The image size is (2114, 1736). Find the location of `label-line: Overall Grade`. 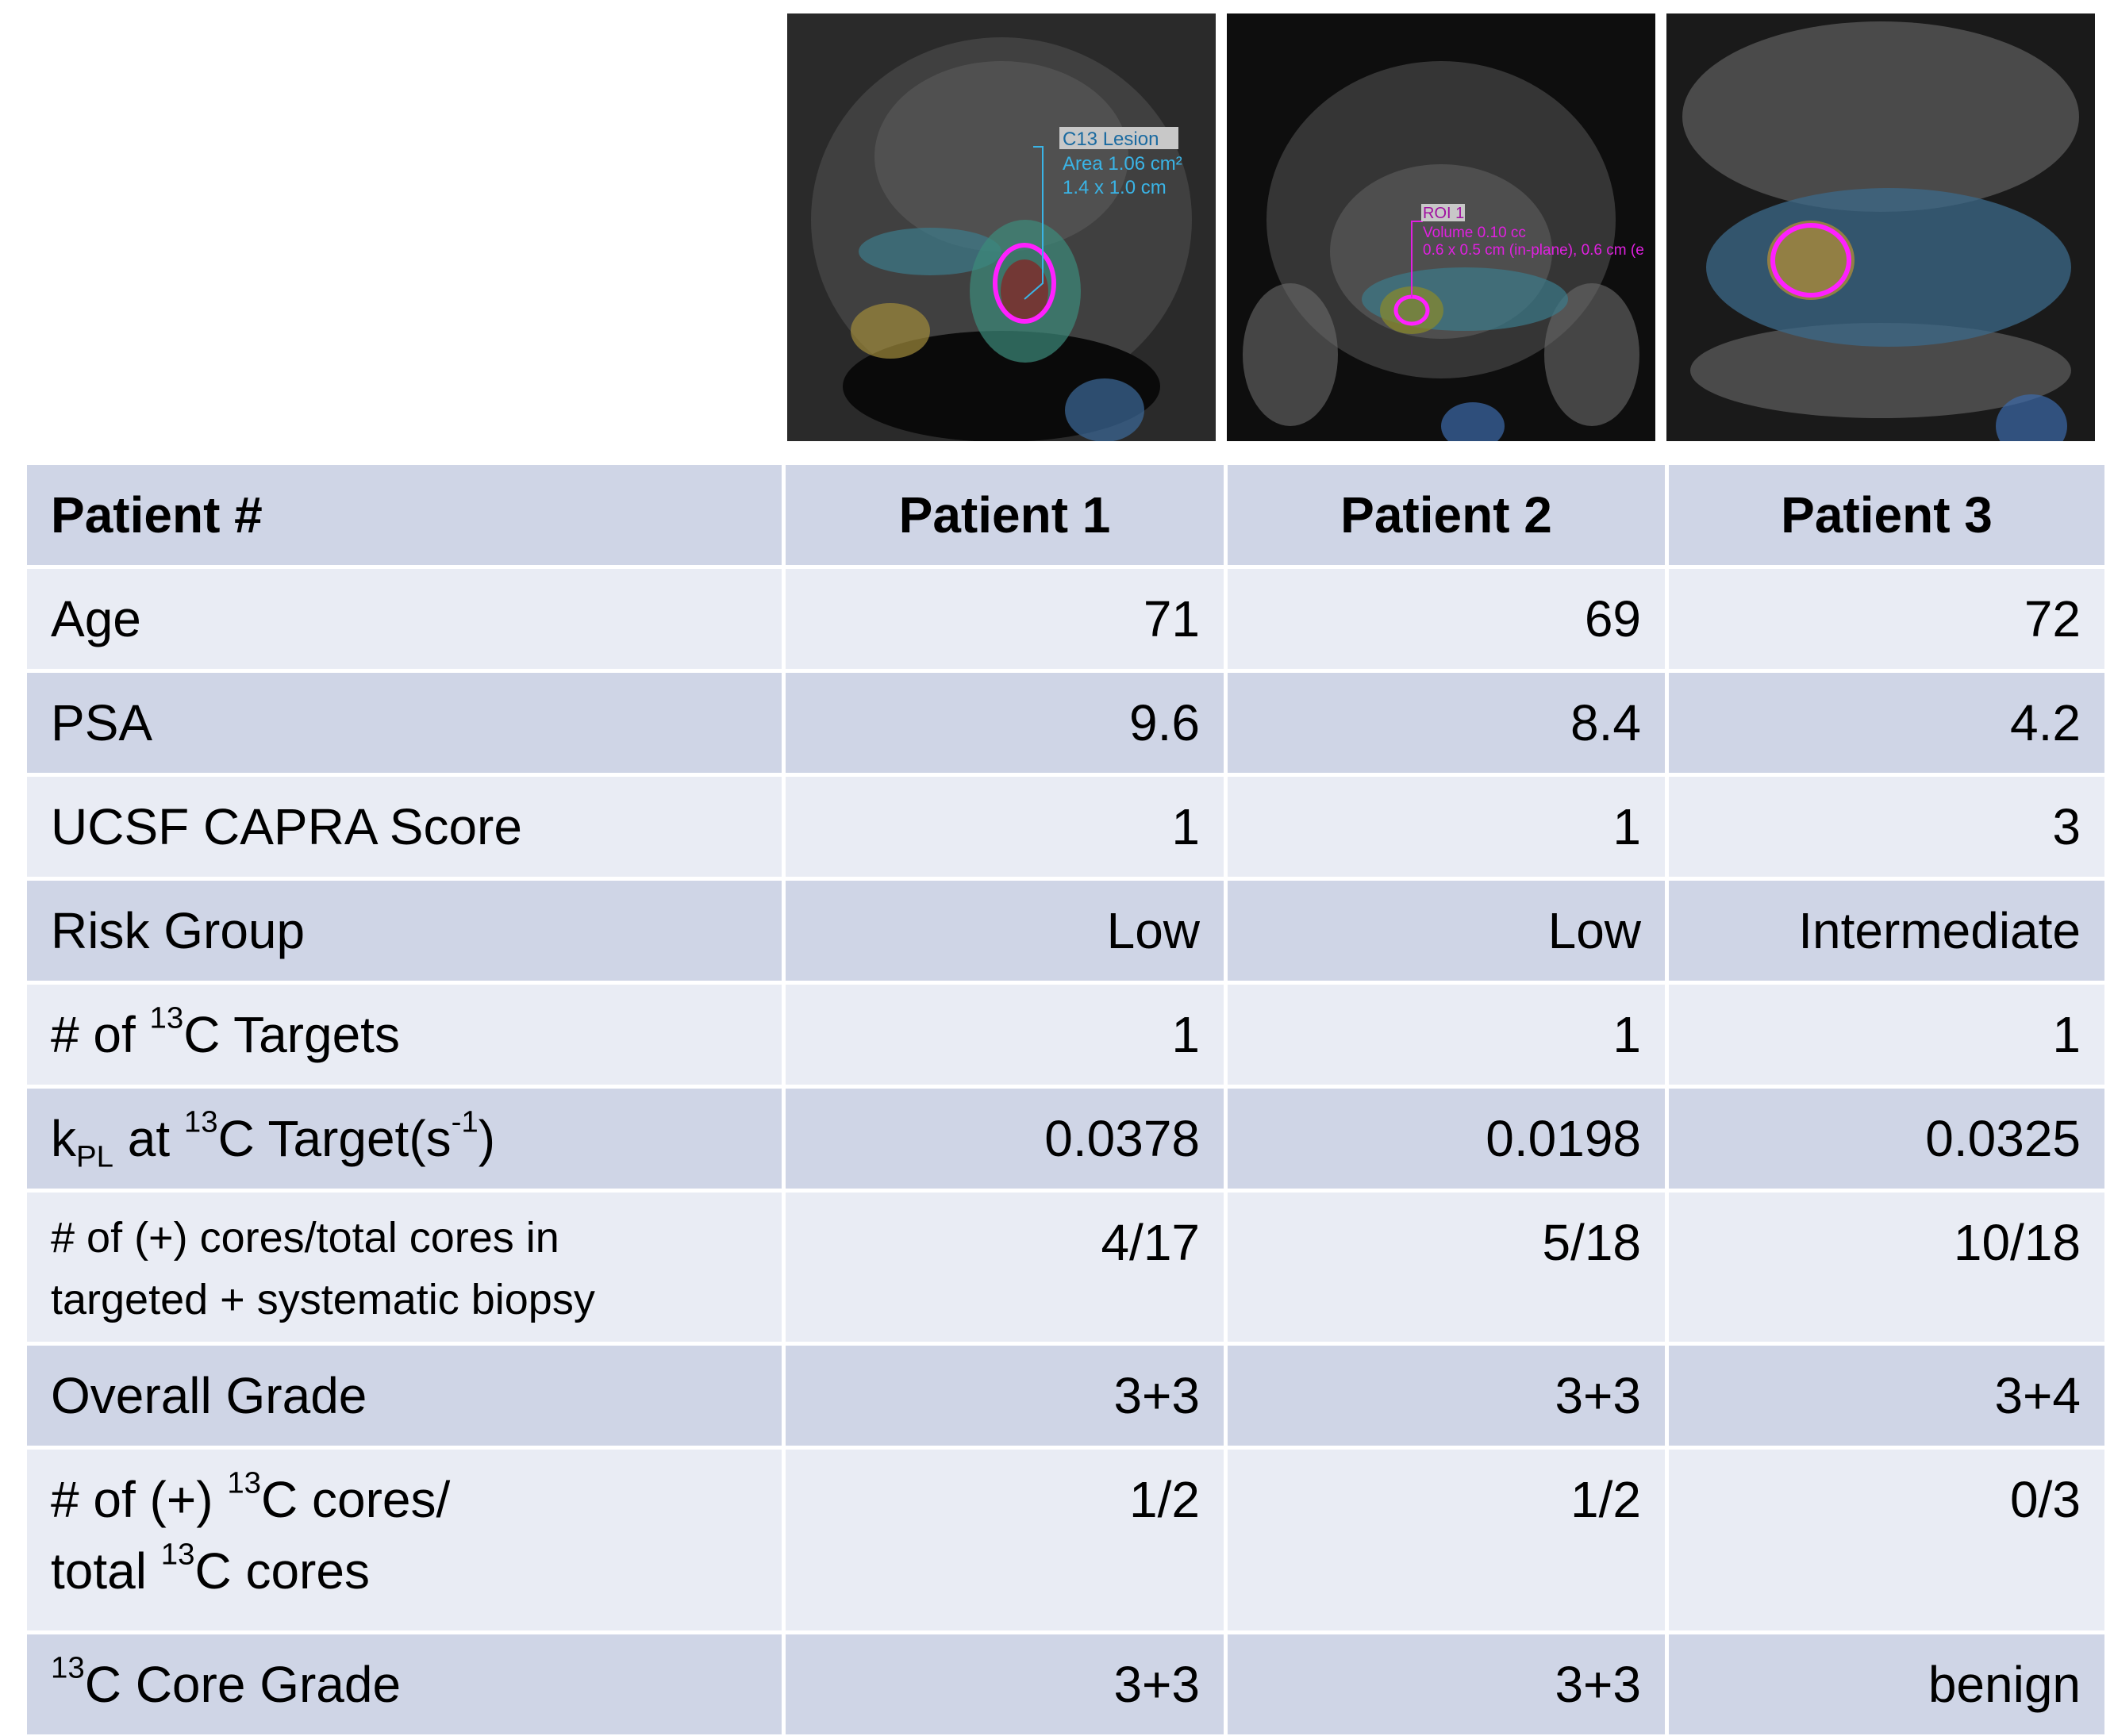

label-line: Overall Grade is located at coordinates (404, 1395).